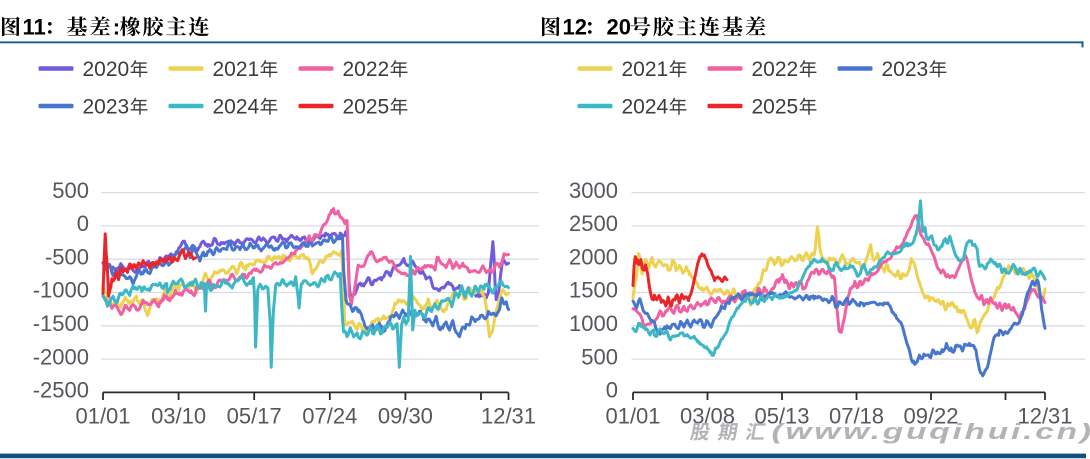  I want to click on svg-text: -1000, so click(61, 290).